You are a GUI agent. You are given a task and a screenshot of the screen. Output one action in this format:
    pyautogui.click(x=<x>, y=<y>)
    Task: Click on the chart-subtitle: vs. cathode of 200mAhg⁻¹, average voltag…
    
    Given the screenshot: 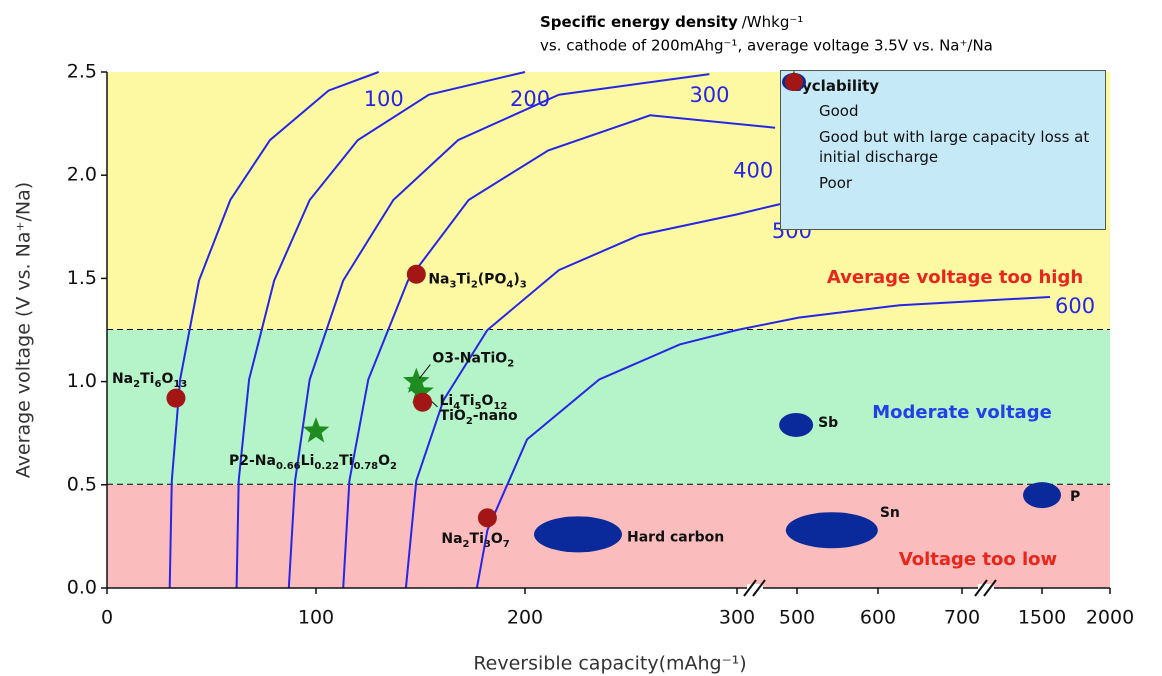 What is the action you would take?
    pyautogui.click(x=766, y=46)
    